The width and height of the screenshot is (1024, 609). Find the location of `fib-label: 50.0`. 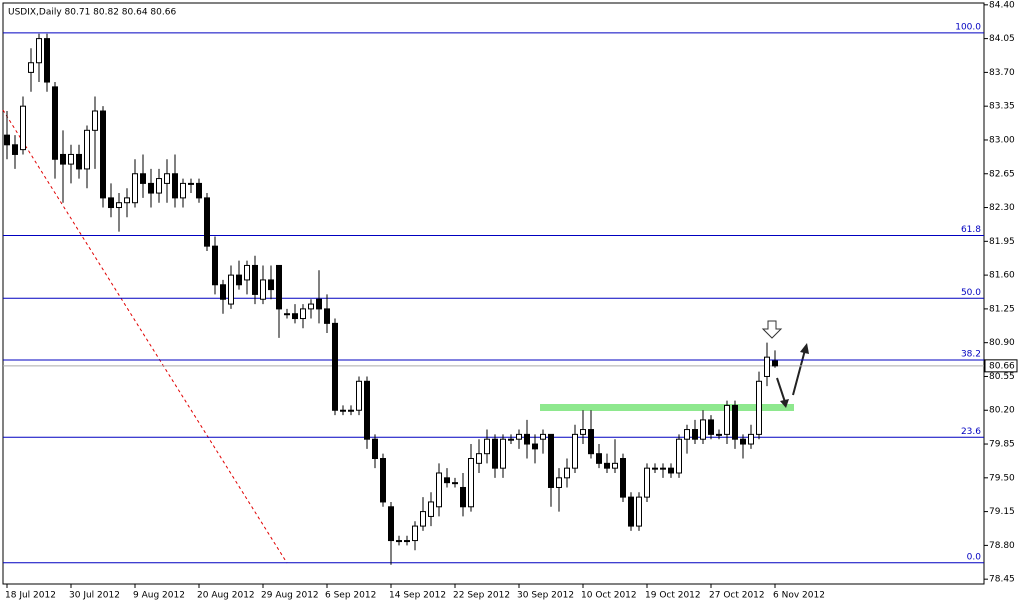

fib-label: 50.0 is located at coordinates (971, 293).